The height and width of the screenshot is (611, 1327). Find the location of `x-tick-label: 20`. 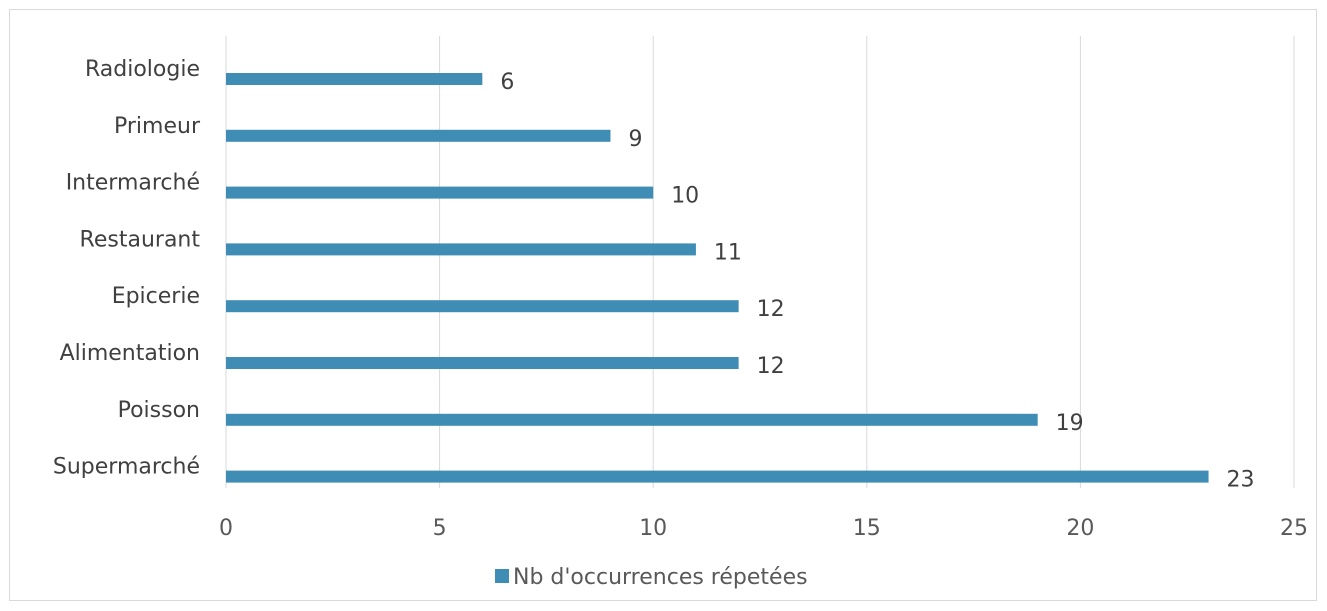

x-tick-label: 20 is located at coordinates (1080, 528).